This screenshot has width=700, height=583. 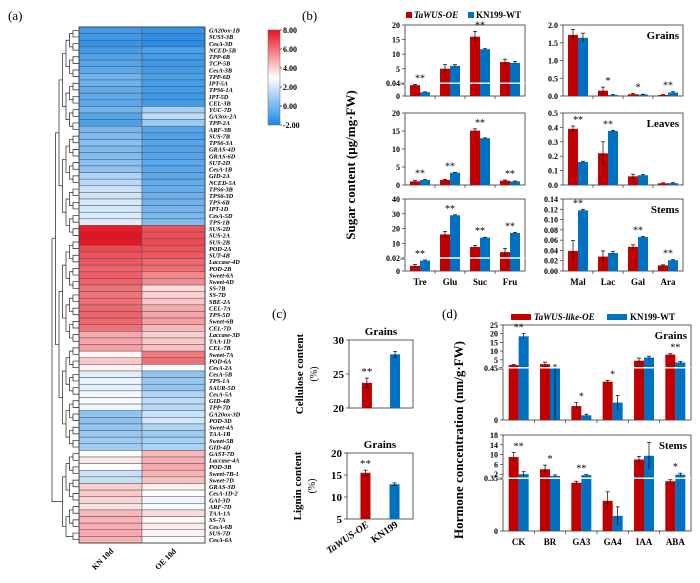 I want to click on y-tick-label: 30, so click(x=396, y=214).